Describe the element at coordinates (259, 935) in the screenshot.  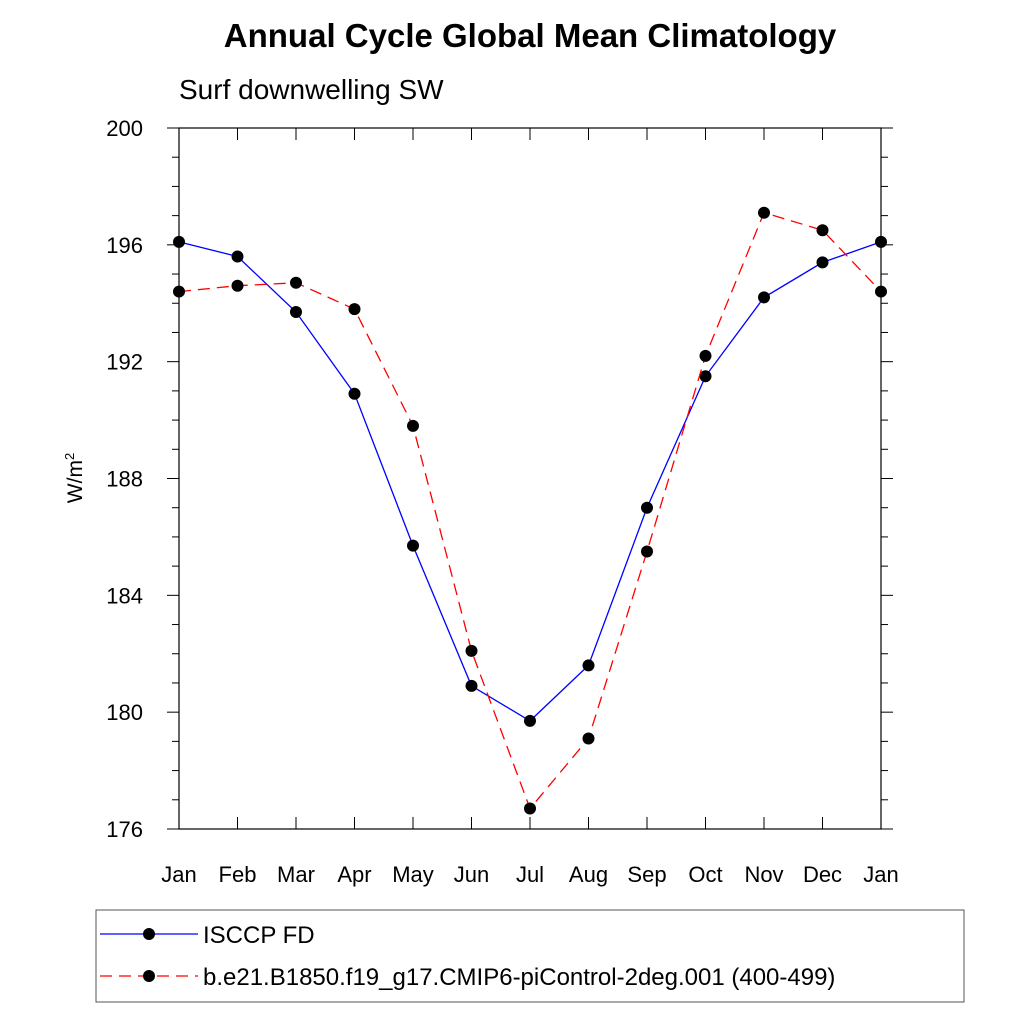
I see `legend-label: ISCCP FD` at that location.